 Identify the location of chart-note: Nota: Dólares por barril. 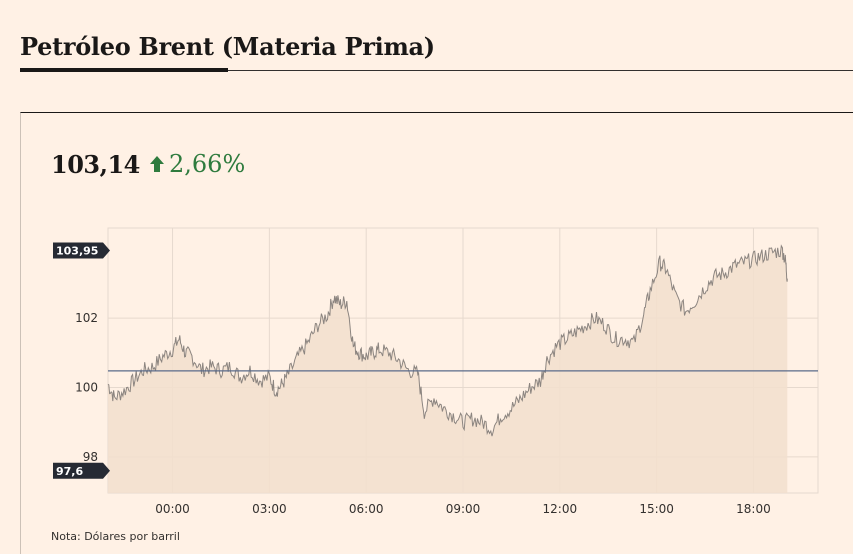
(115, 536).